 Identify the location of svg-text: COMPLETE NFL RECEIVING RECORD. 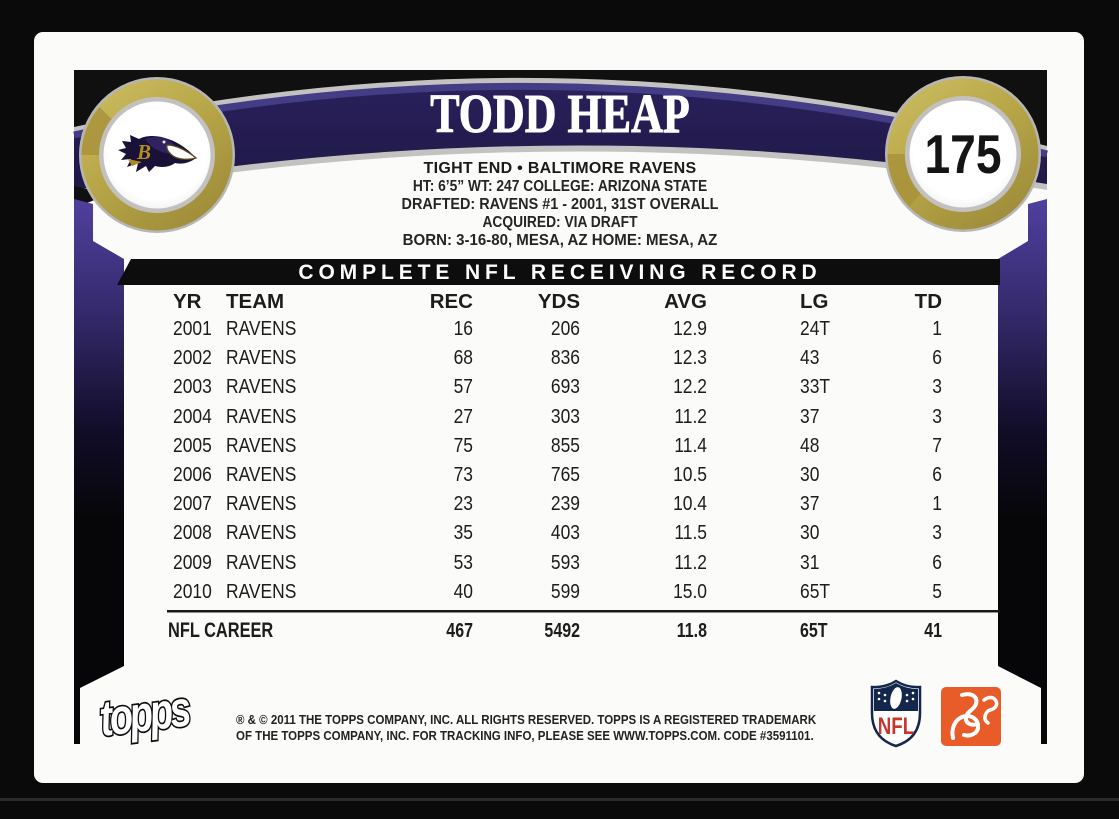
(559, 272).